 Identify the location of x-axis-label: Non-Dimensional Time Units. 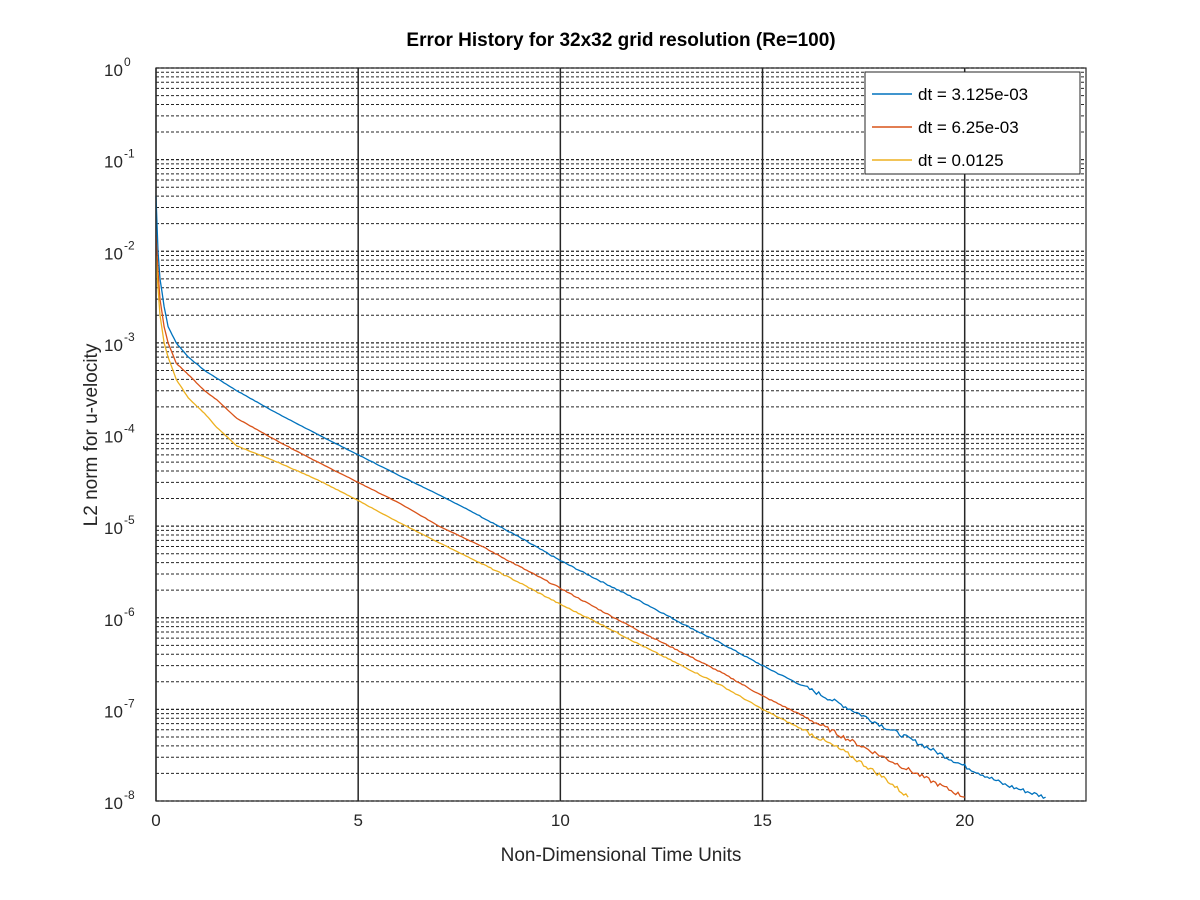
(621, 855).